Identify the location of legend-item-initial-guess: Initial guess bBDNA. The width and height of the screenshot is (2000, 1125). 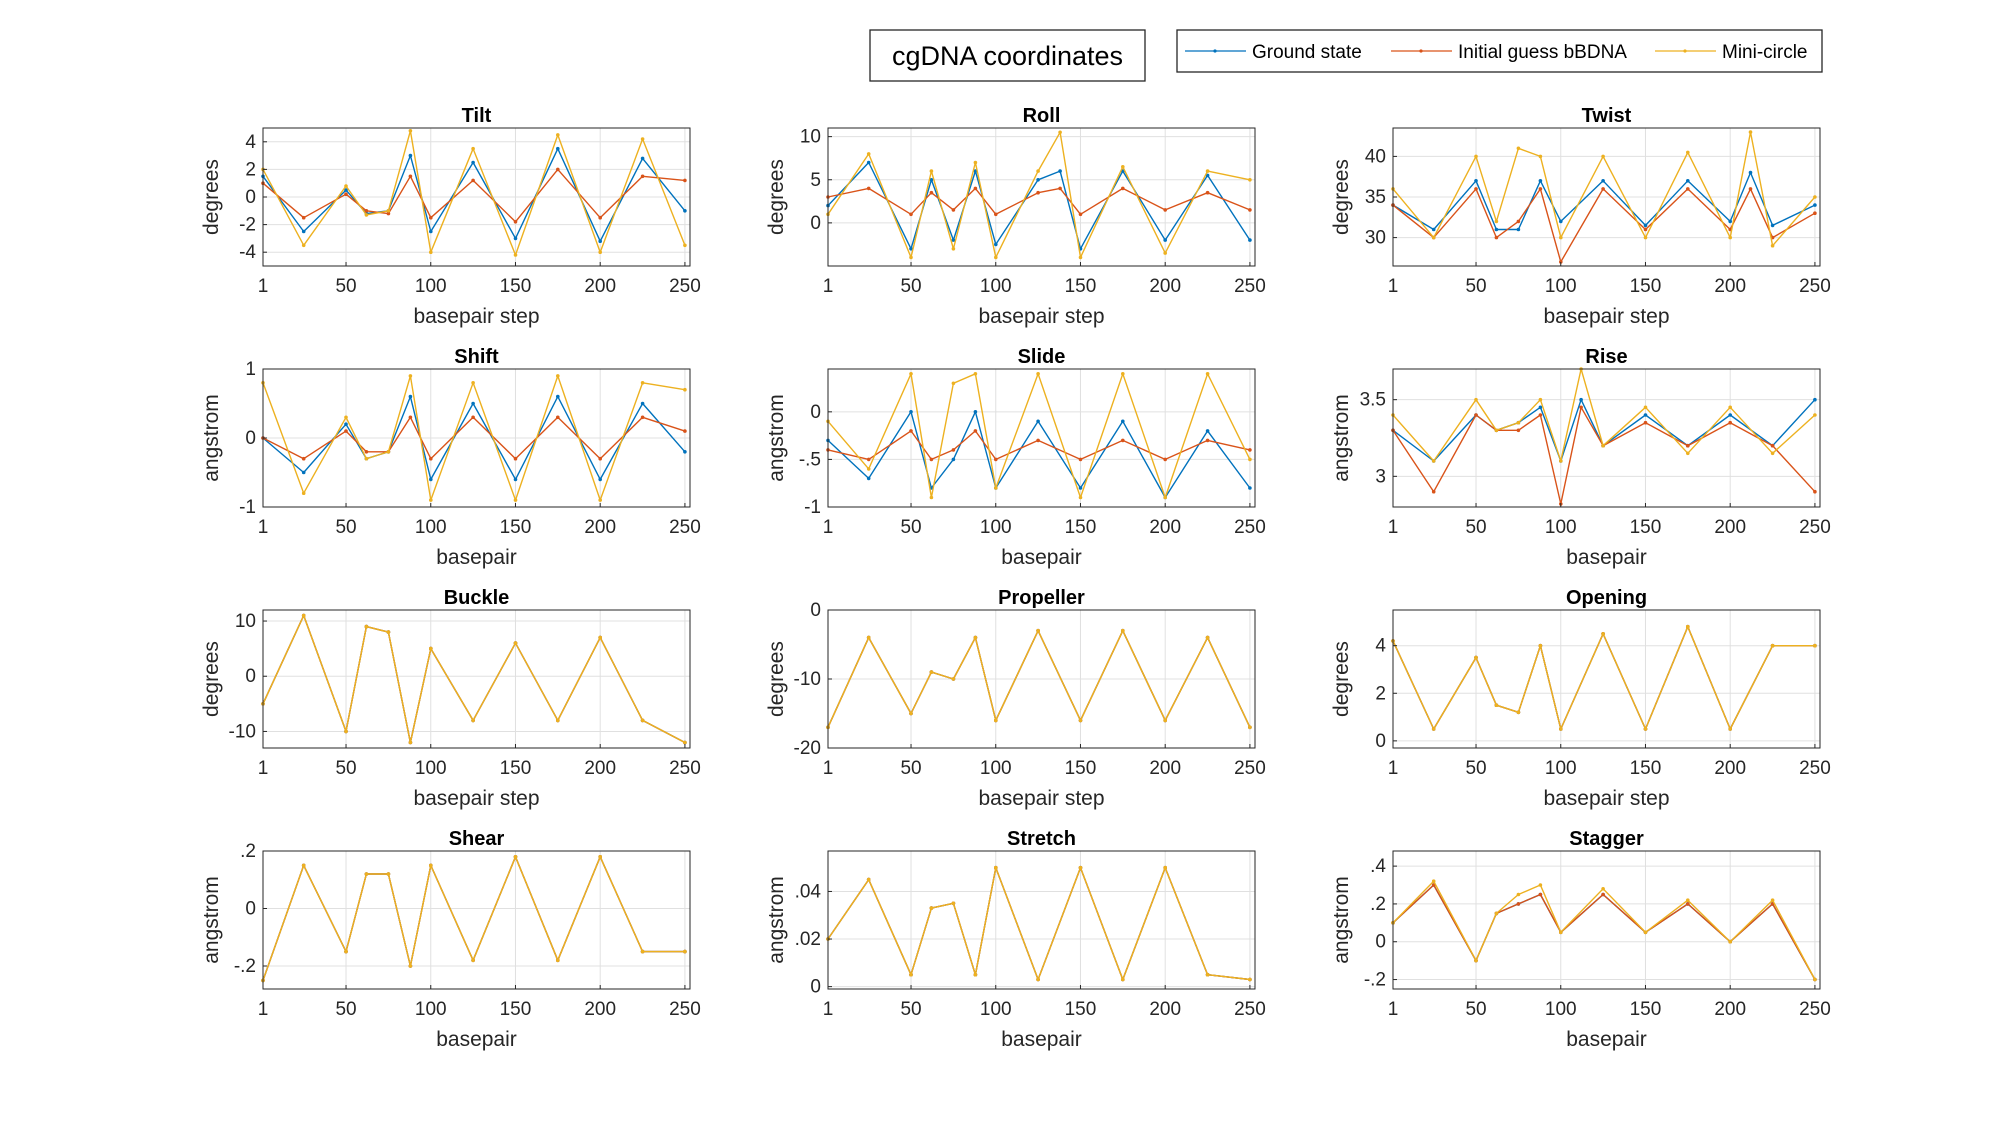
(1509, 52).